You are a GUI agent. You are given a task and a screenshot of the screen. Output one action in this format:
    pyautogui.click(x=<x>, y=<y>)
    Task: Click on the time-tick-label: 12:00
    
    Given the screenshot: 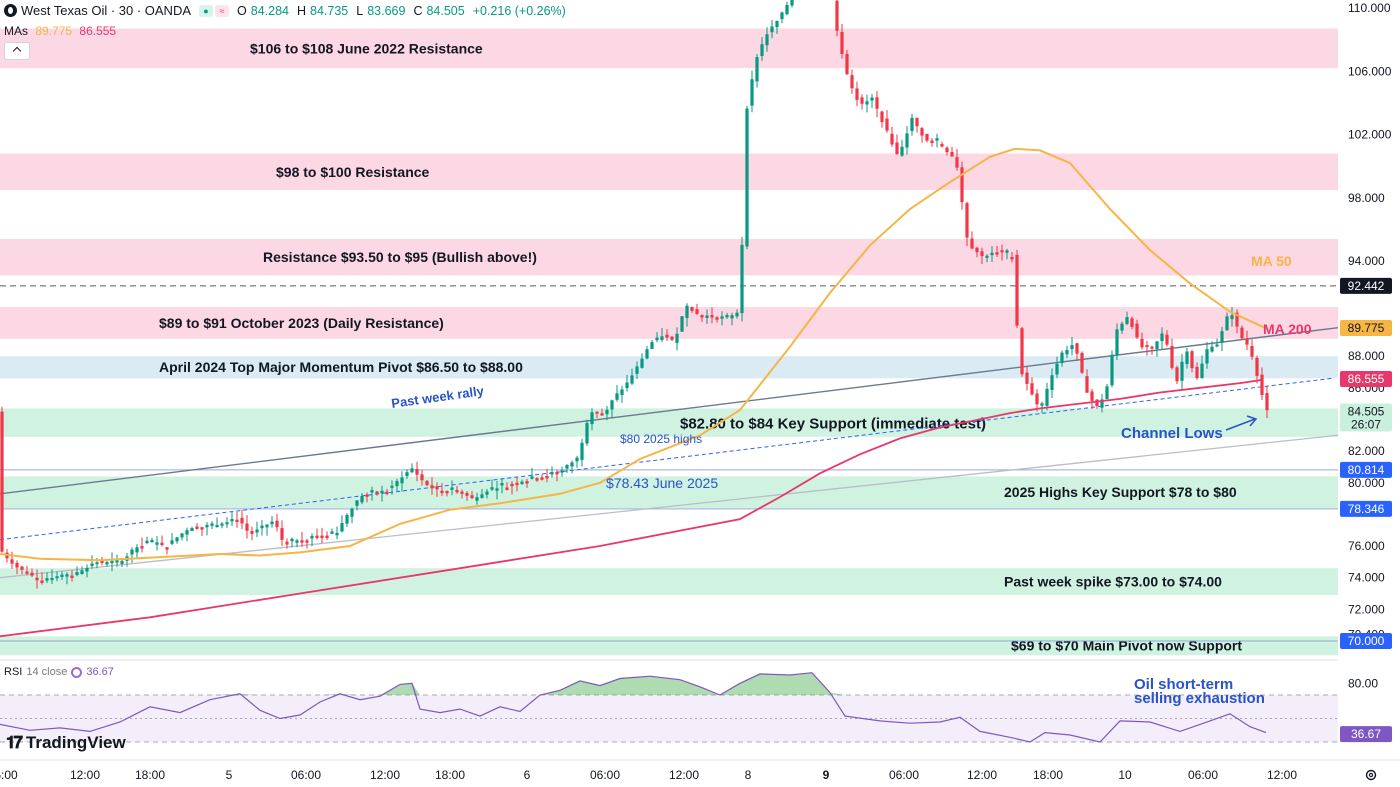 What is the action you would take?
    pyautogui.click(x=684, y=775)
    